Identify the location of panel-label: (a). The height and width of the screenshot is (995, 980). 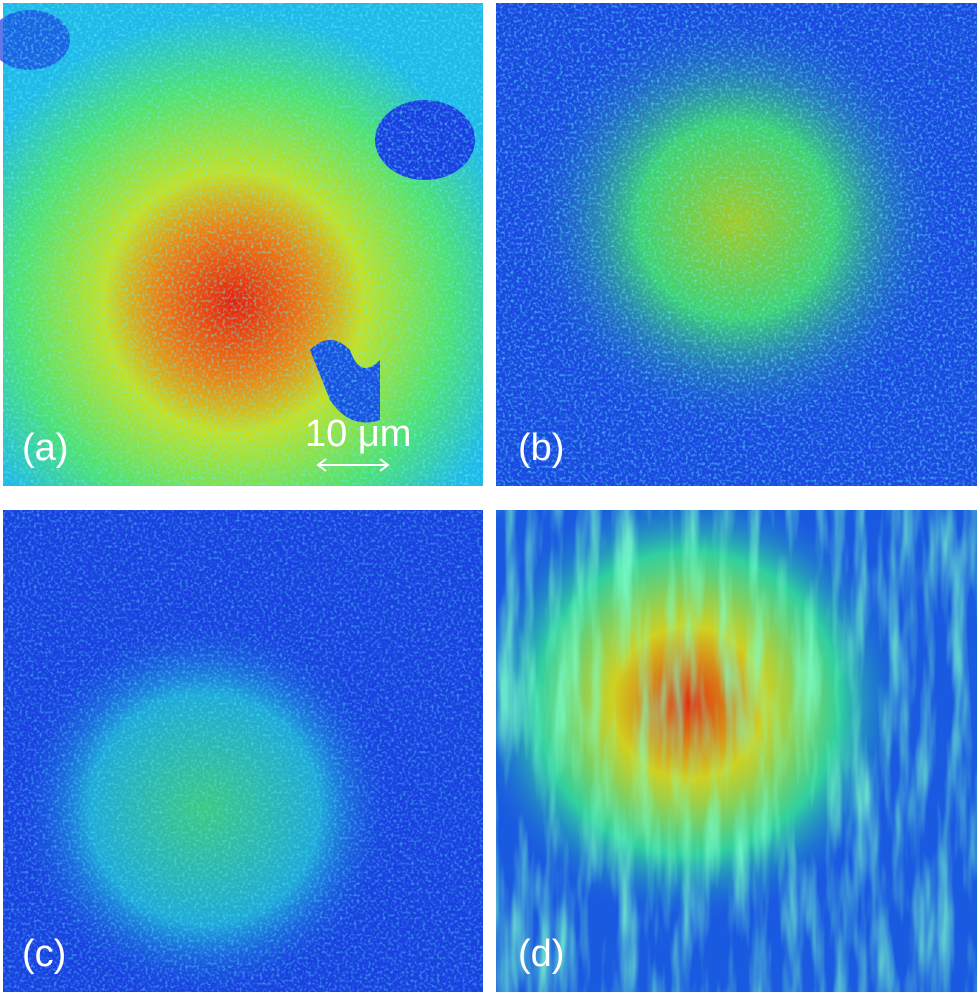
(45, 448).